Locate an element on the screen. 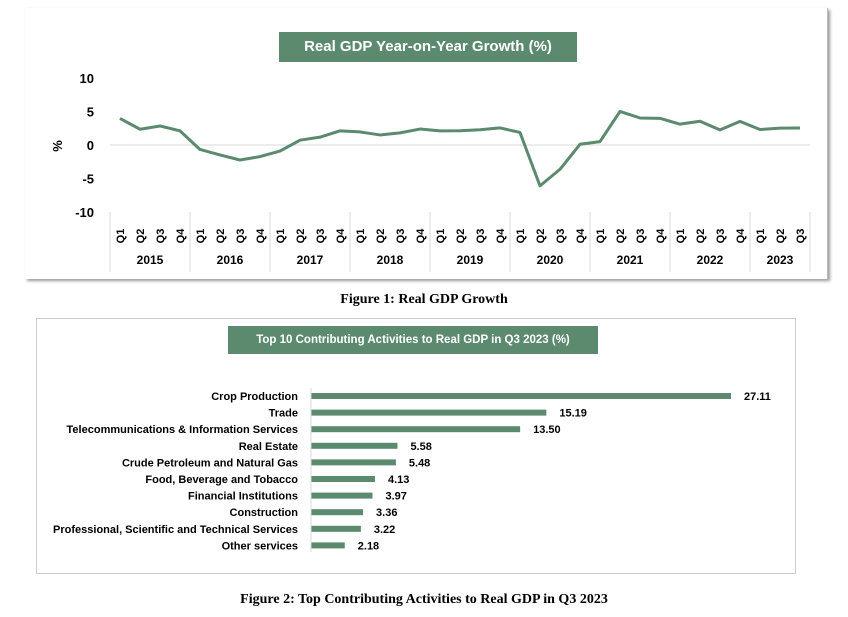 The width and height of the screenshot is (848, 617). y-tick-label: 0 is located at coordinates (90, 145).